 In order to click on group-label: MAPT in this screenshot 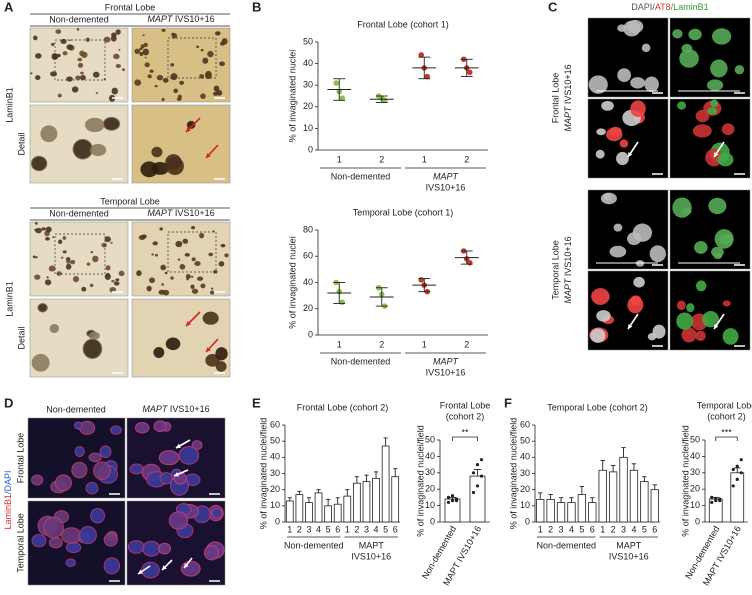, I will do `click(446, 176)`.